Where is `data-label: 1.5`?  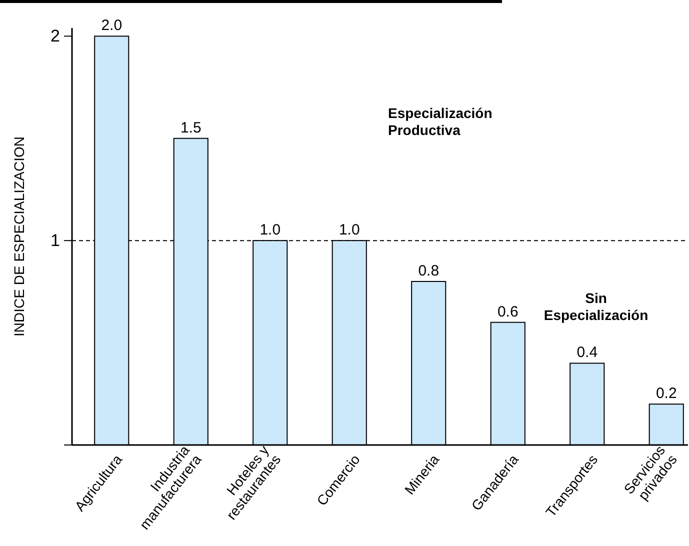 data-label: 1.5 is located at coordinates (191, 127).